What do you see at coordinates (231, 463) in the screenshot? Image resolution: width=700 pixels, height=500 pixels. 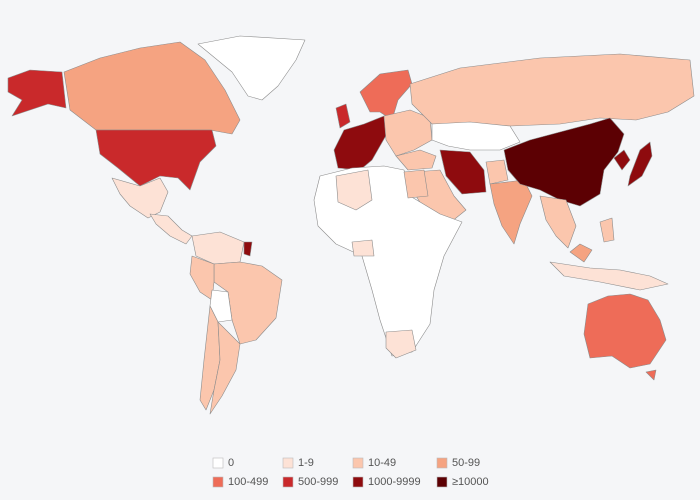 I see `legend-label: 0` at bounding box center [231, 463].